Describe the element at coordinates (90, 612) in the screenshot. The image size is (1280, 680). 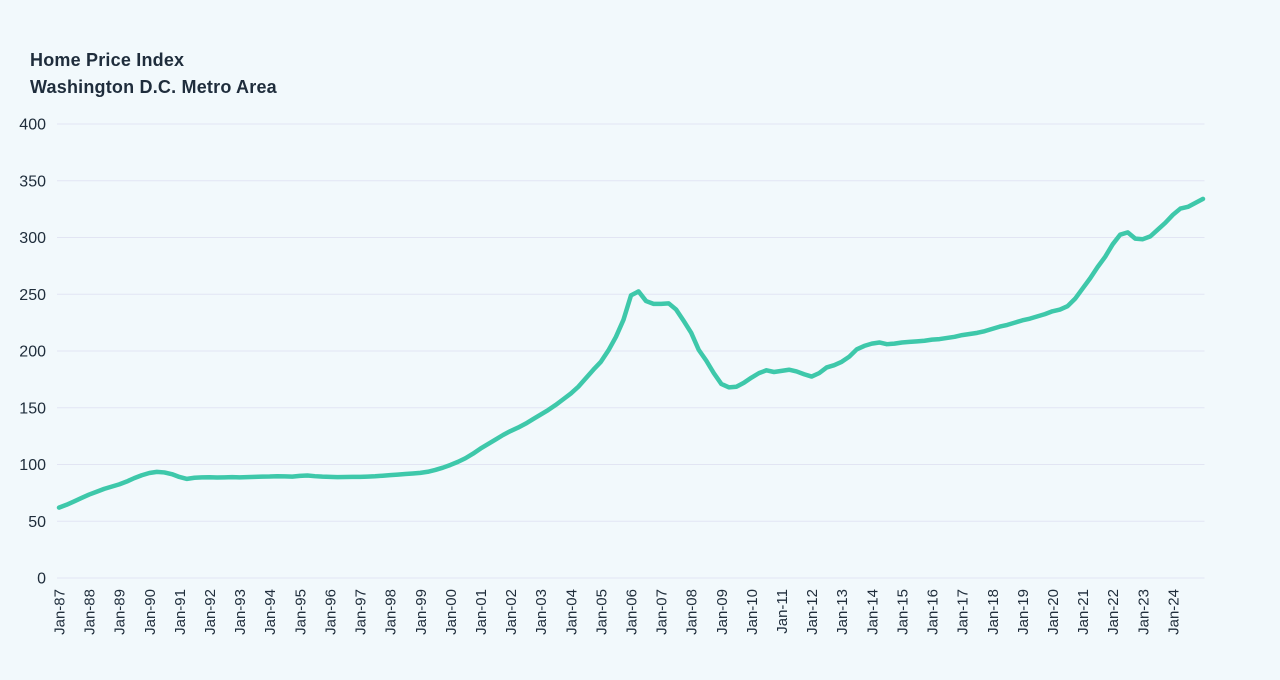
I see `x-tick-label-Jan-88: Jan-88` at that location.